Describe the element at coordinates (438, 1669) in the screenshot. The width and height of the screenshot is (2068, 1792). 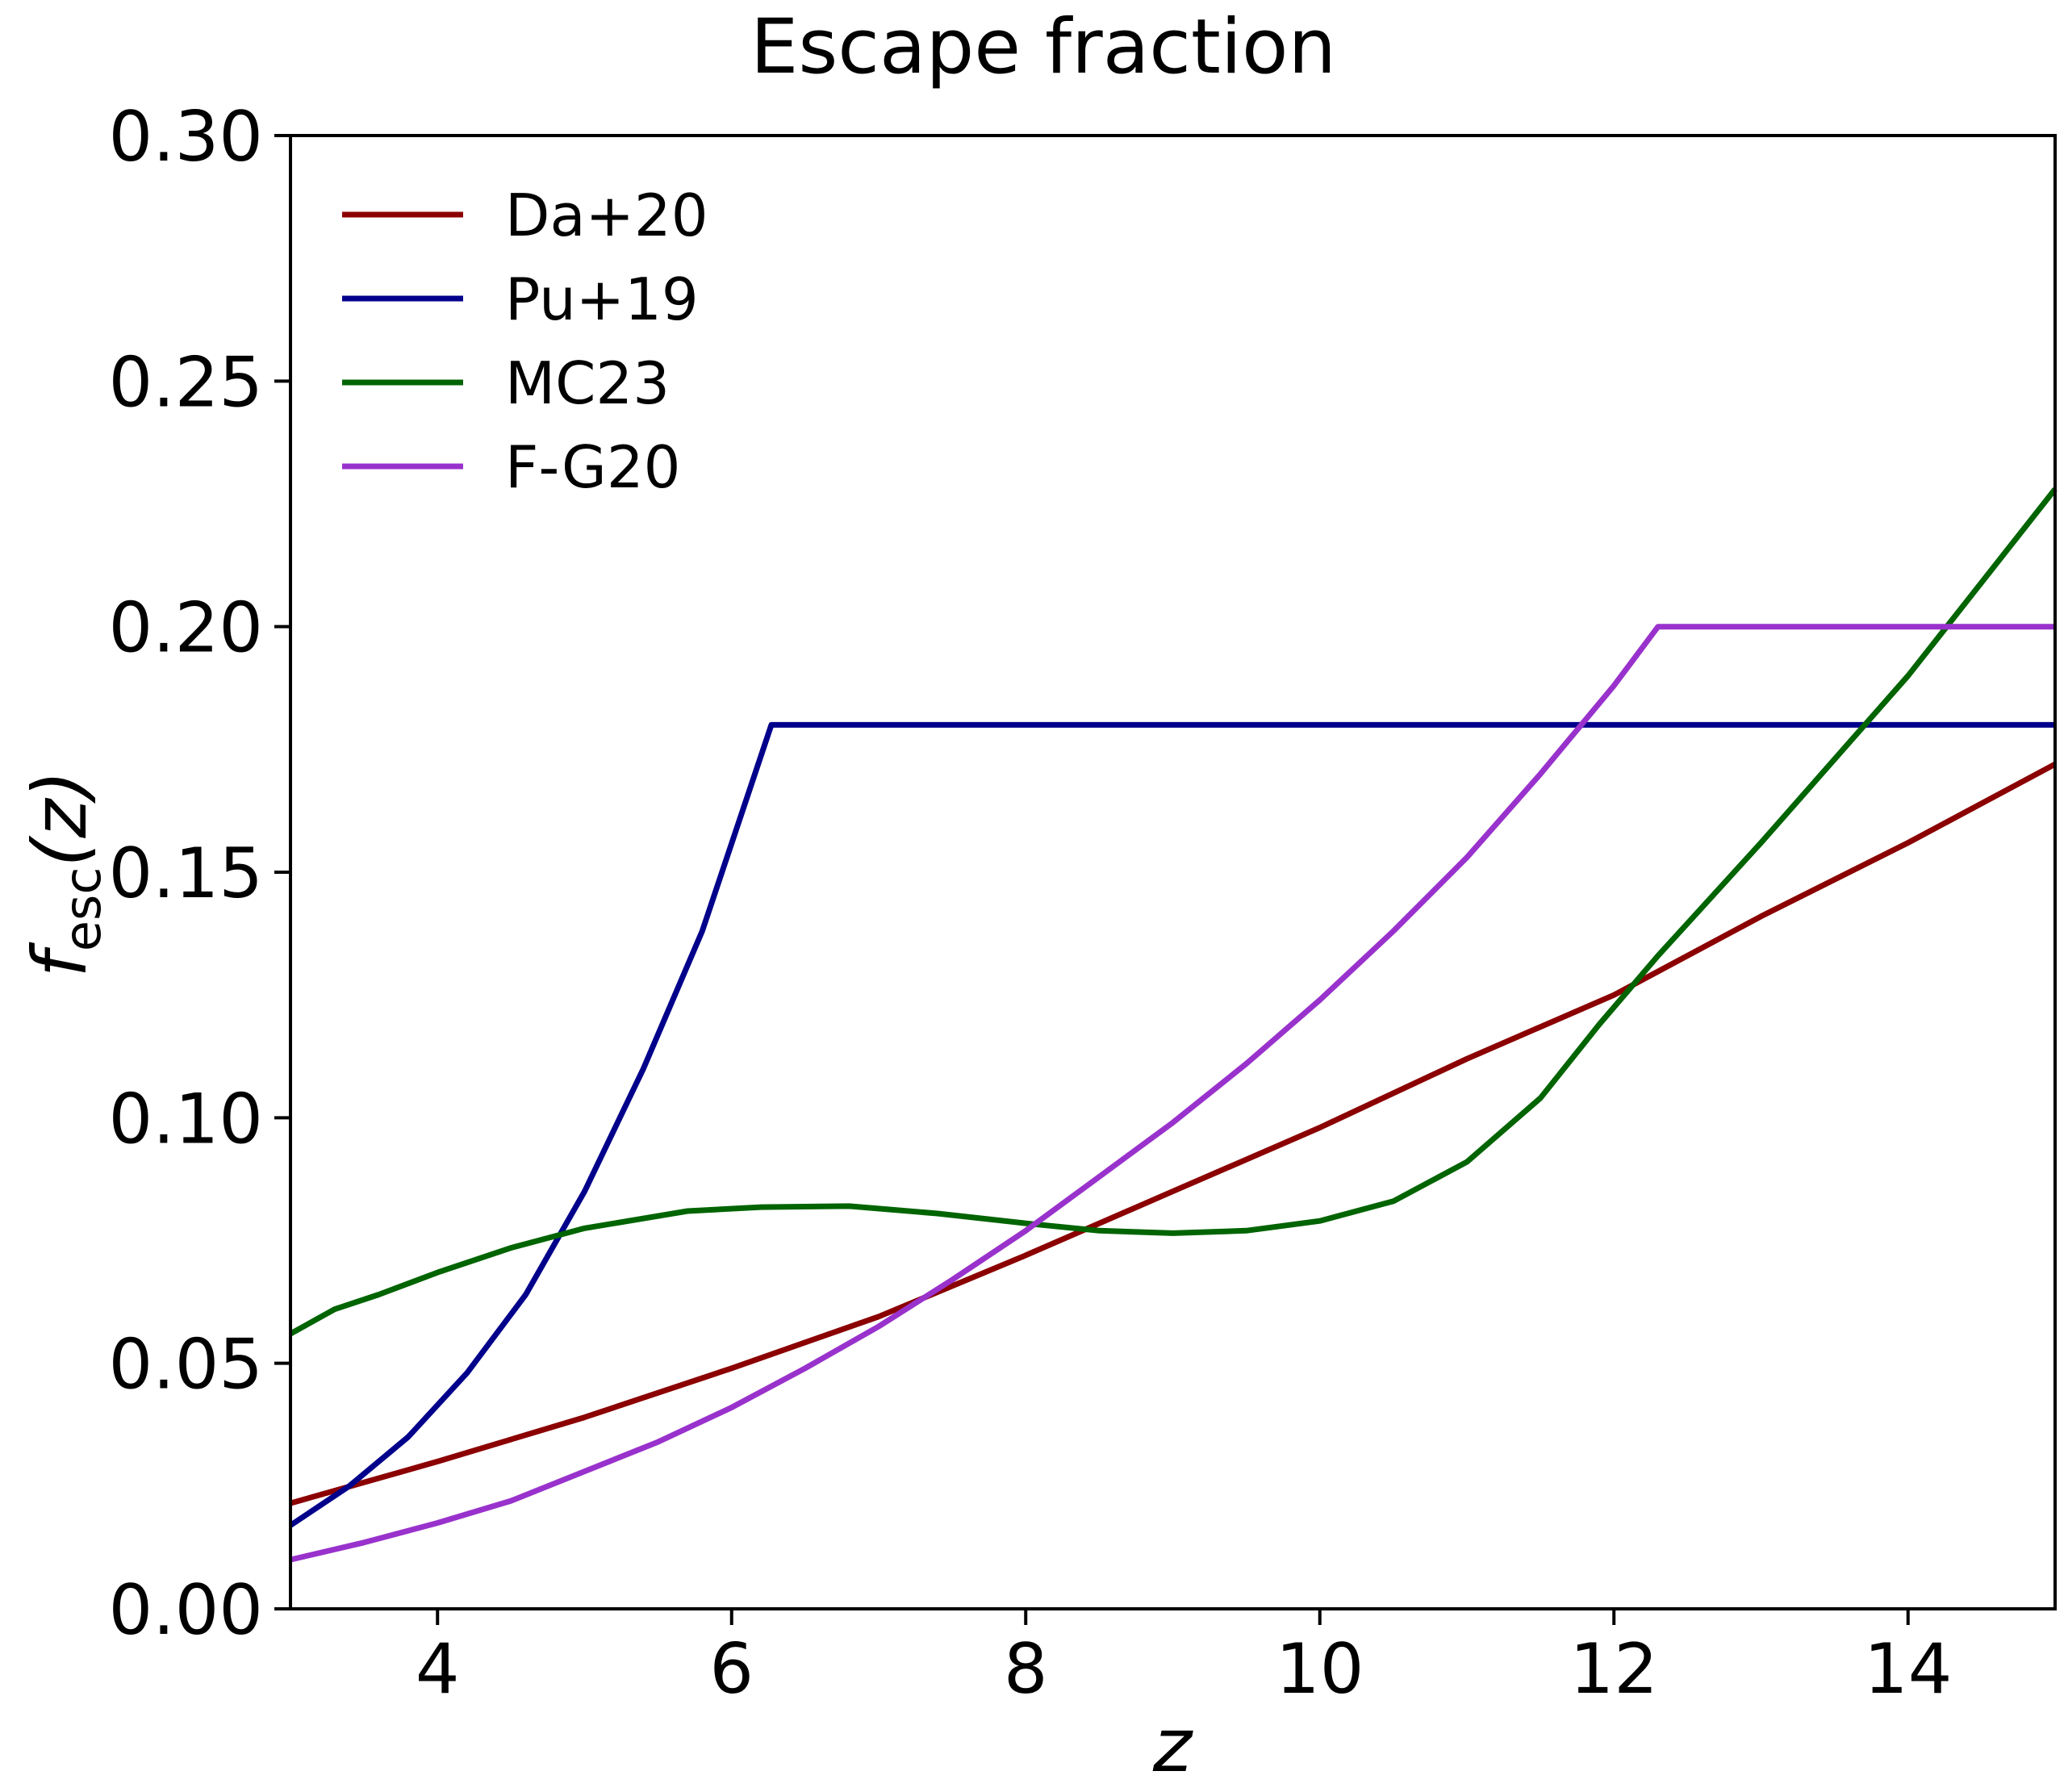
I see `x-tick-label: 4` at that location.